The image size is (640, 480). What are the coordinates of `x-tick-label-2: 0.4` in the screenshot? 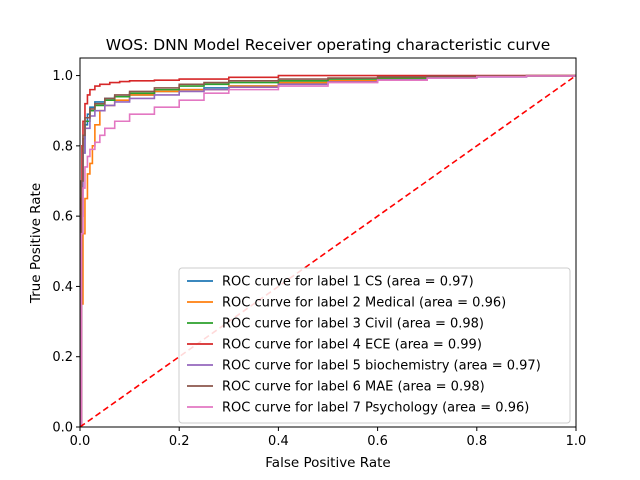 It's located at (278, 441).